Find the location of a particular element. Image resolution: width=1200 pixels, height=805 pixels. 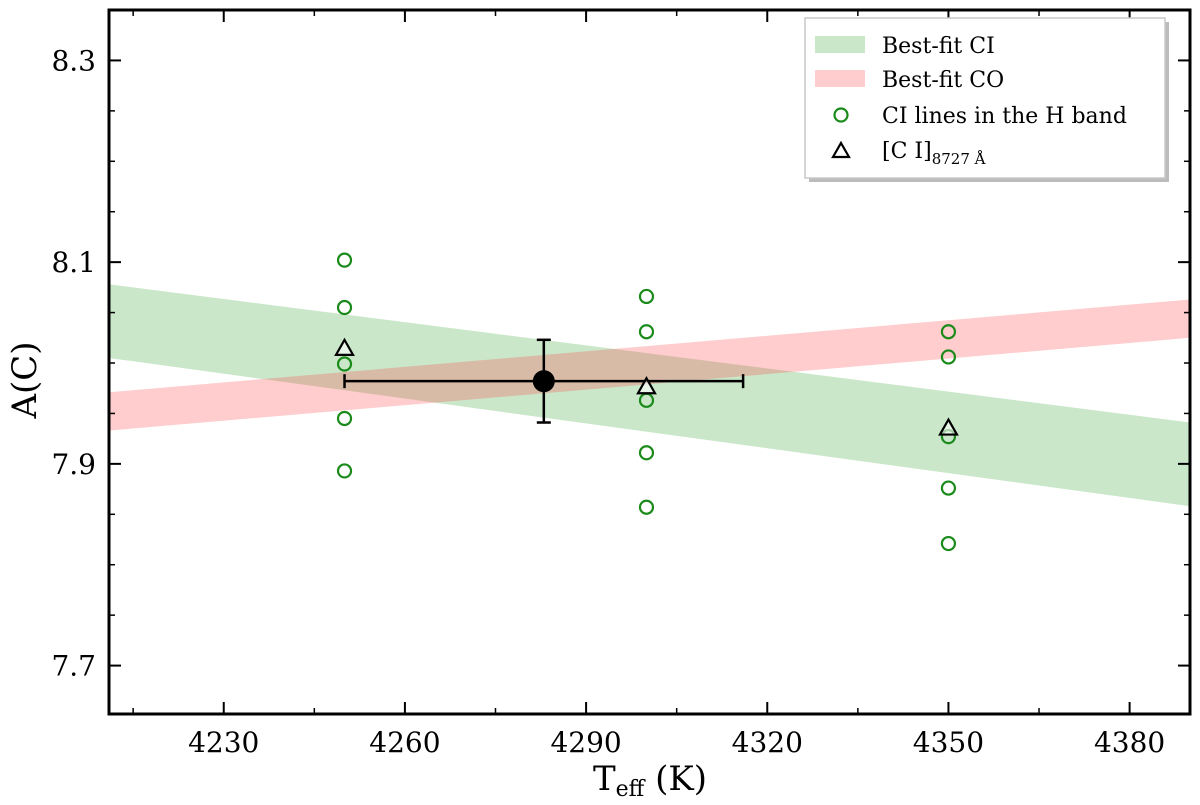

legend-box is located at coordinates (985, 98).